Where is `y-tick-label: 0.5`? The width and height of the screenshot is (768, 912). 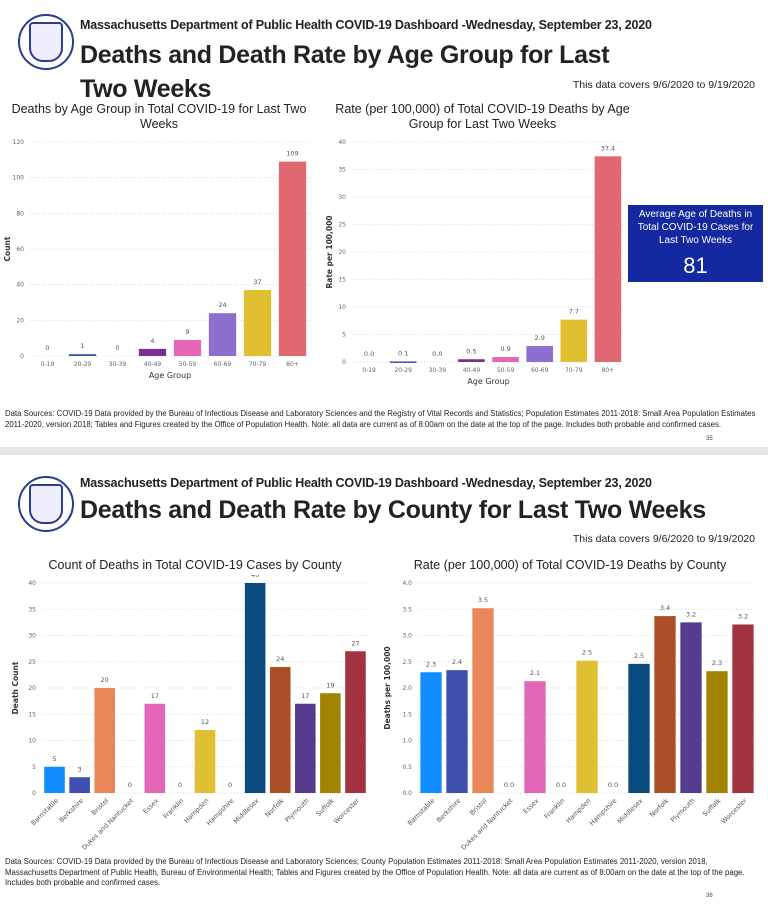
y-tick-label: 0.5 is located at coordinates (407, 767).